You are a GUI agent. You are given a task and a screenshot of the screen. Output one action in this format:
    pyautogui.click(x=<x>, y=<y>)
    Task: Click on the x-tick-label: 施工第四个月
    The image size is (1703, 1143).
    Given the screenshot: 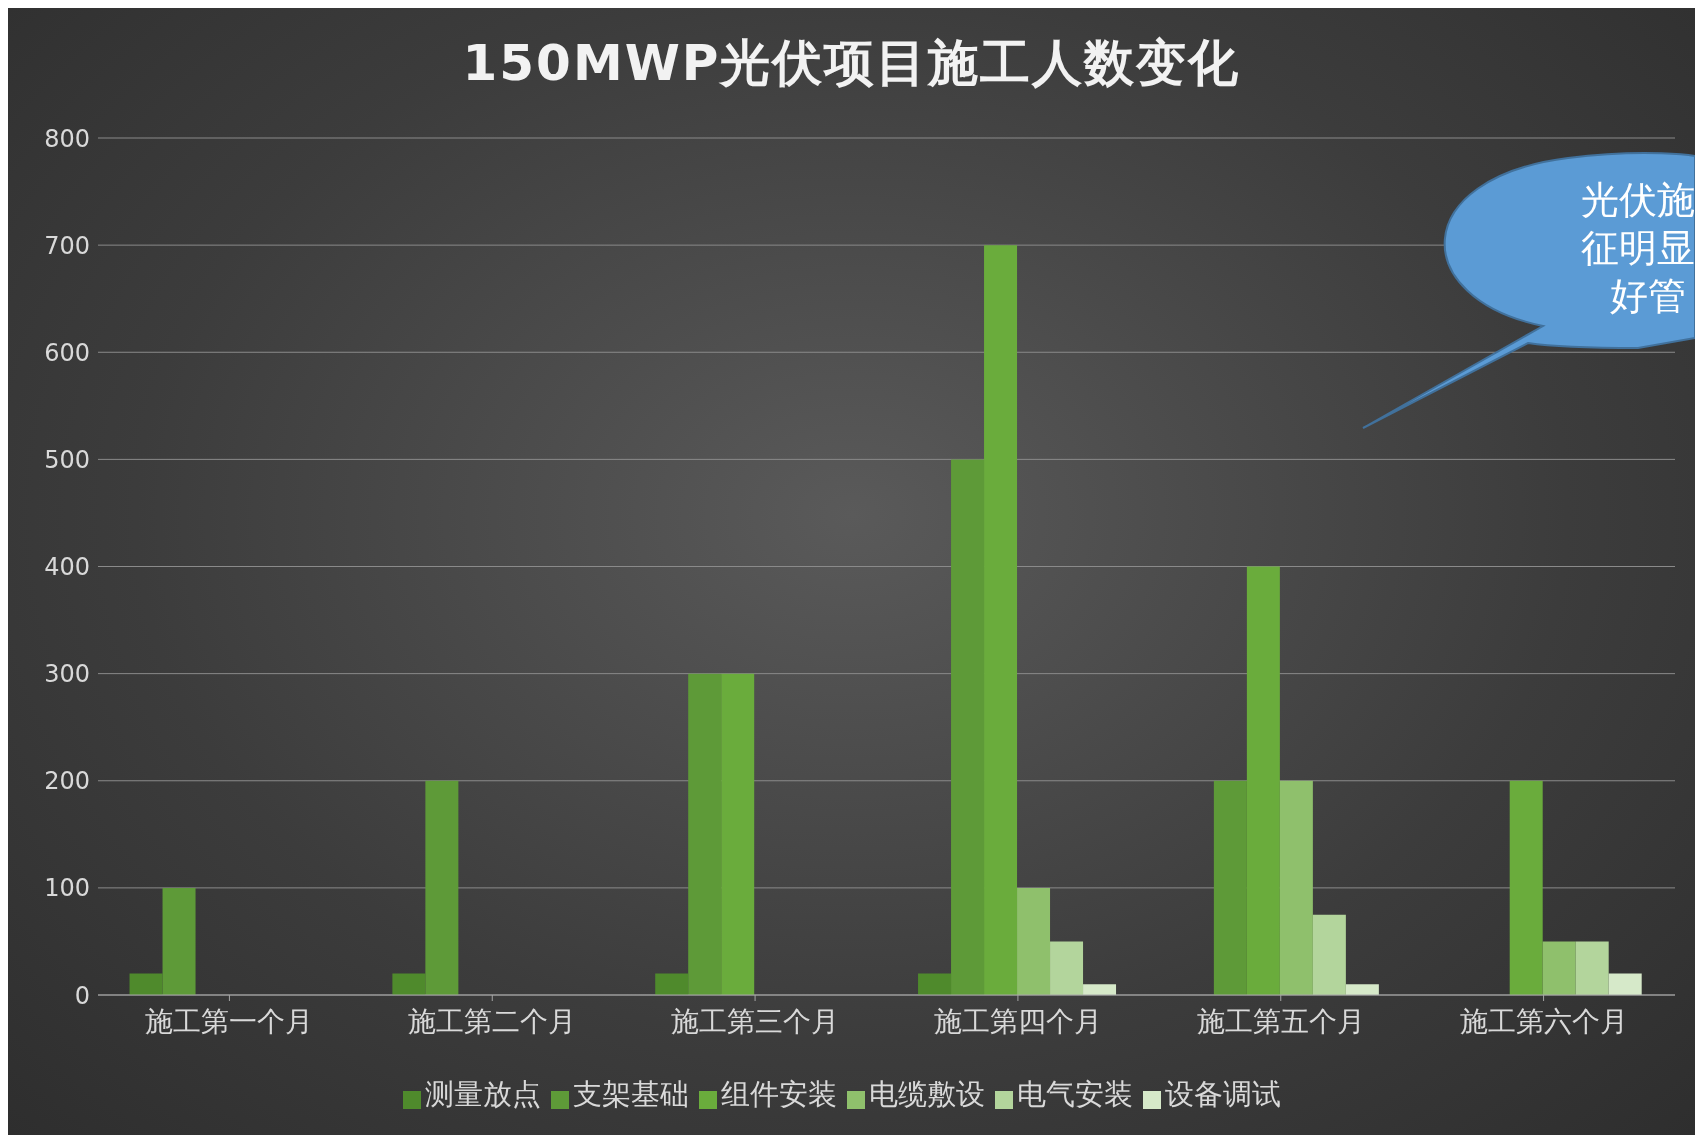 What is the action you would take?
    pyautogui.click(x=1017, y=1021)
    